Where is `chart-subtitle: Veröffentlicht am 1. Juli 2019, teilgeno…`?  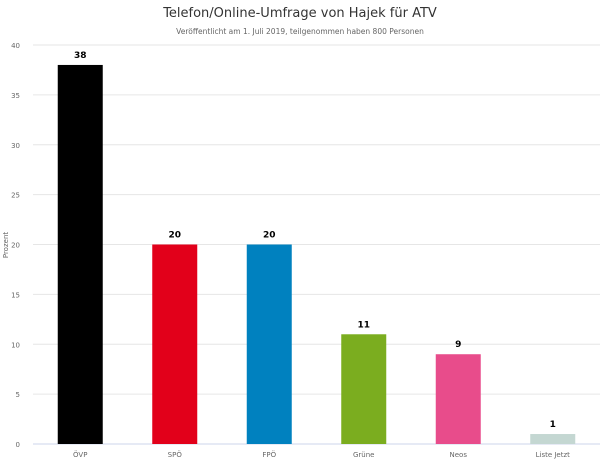 chart-subtitle: Veröffentlicht am 1. Juli 2019, teilgeno… is located at coordinates (300, 31).